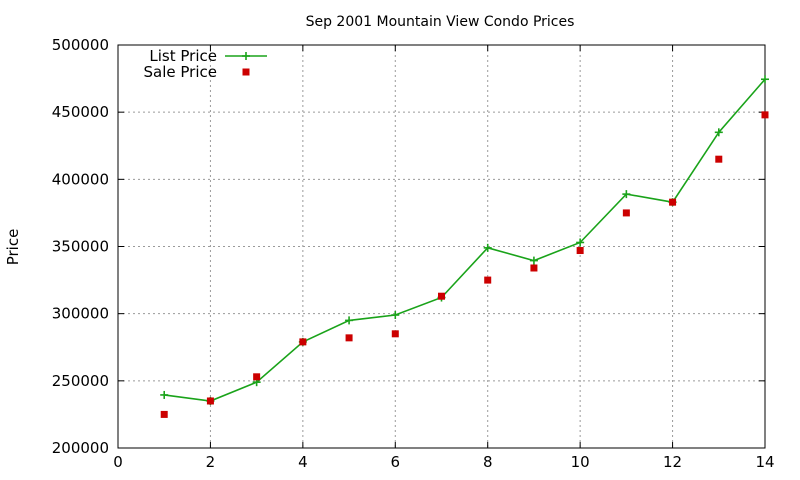 The height and width of the screenshot is (480, 800). I want to click on x-tick-label: 12, so click(672, 462).